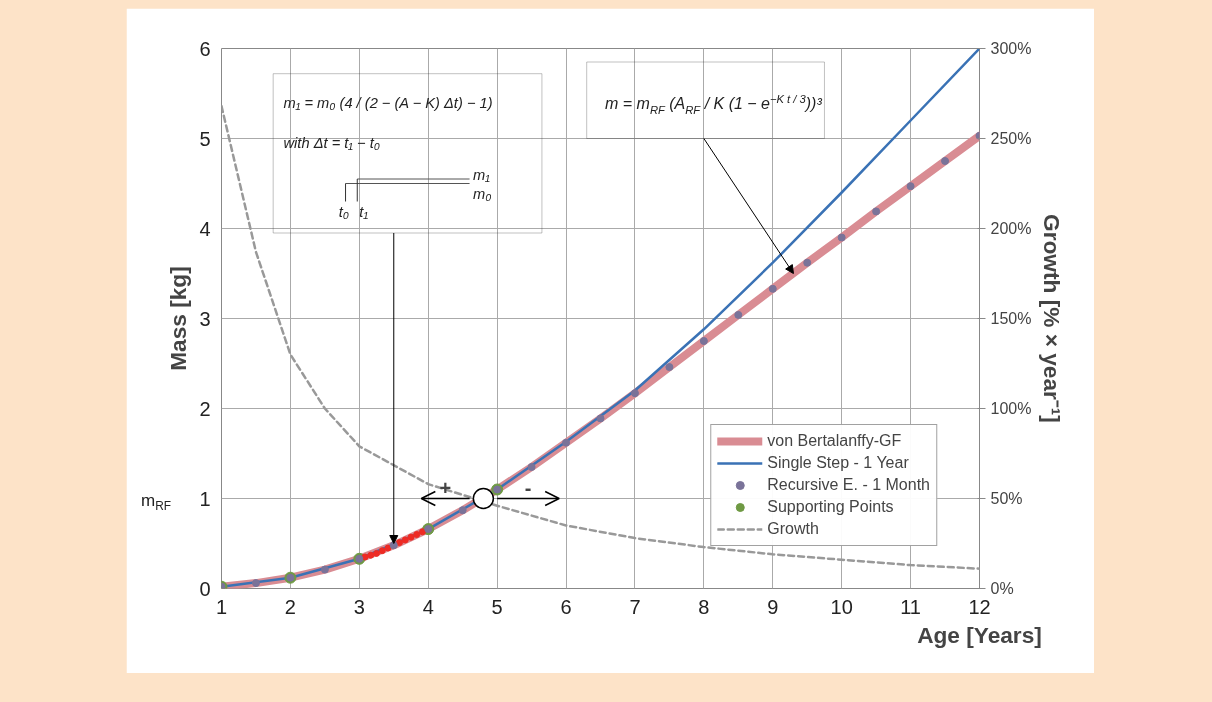  What do you see at coordinates (1002, 588) in the screenshot?
I see `y2-tick-label: 0%` at bounding box center [1002, 588].